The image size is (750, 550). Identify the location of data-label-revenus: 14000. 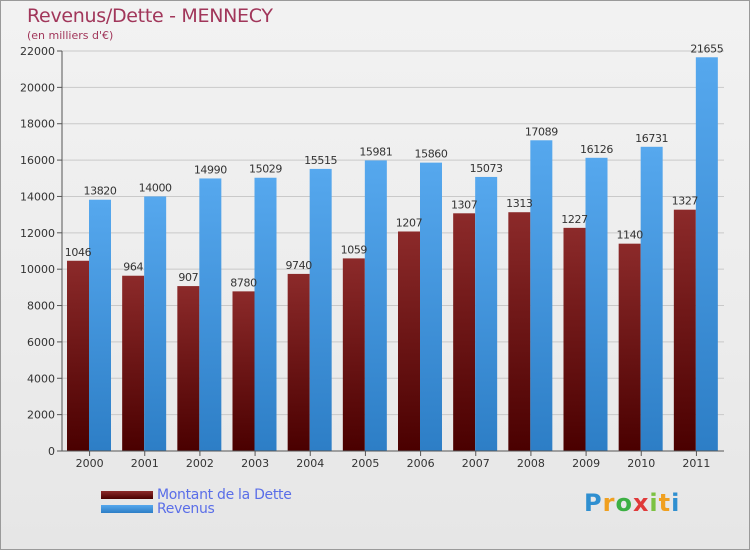
(155, 187).